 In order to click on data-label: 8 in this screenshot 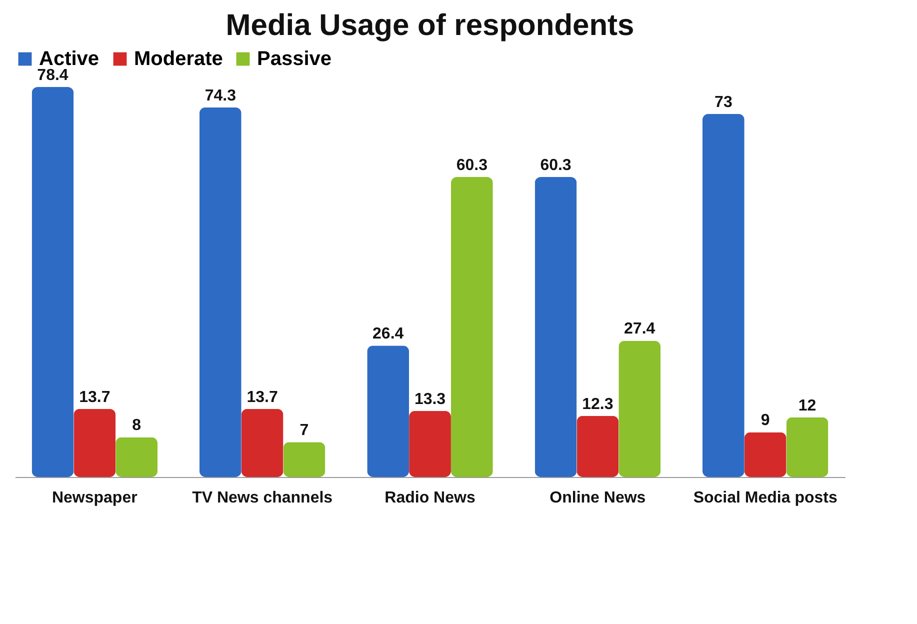, I will do `click(137, 425)`.